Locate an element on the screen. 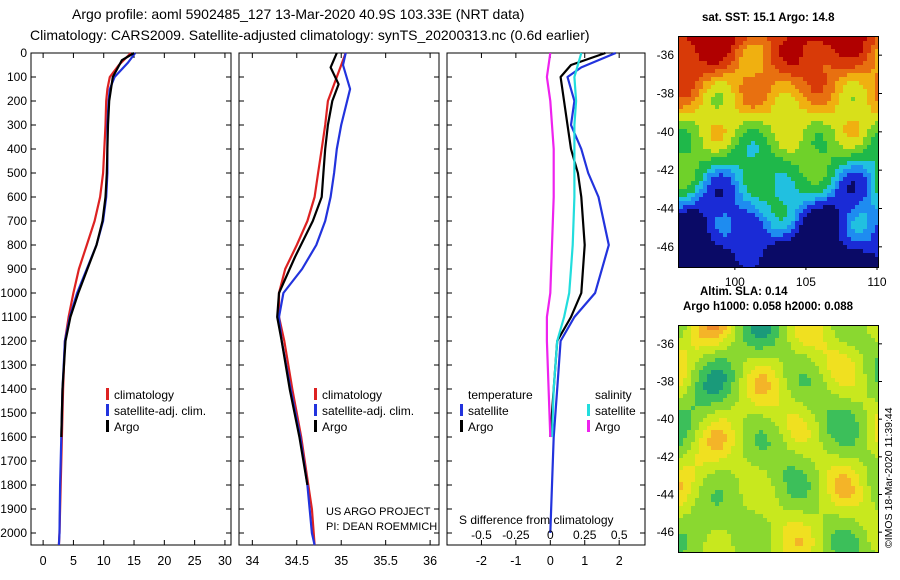  map-y-tick-label: -36 is located at coordinates (666, 344).